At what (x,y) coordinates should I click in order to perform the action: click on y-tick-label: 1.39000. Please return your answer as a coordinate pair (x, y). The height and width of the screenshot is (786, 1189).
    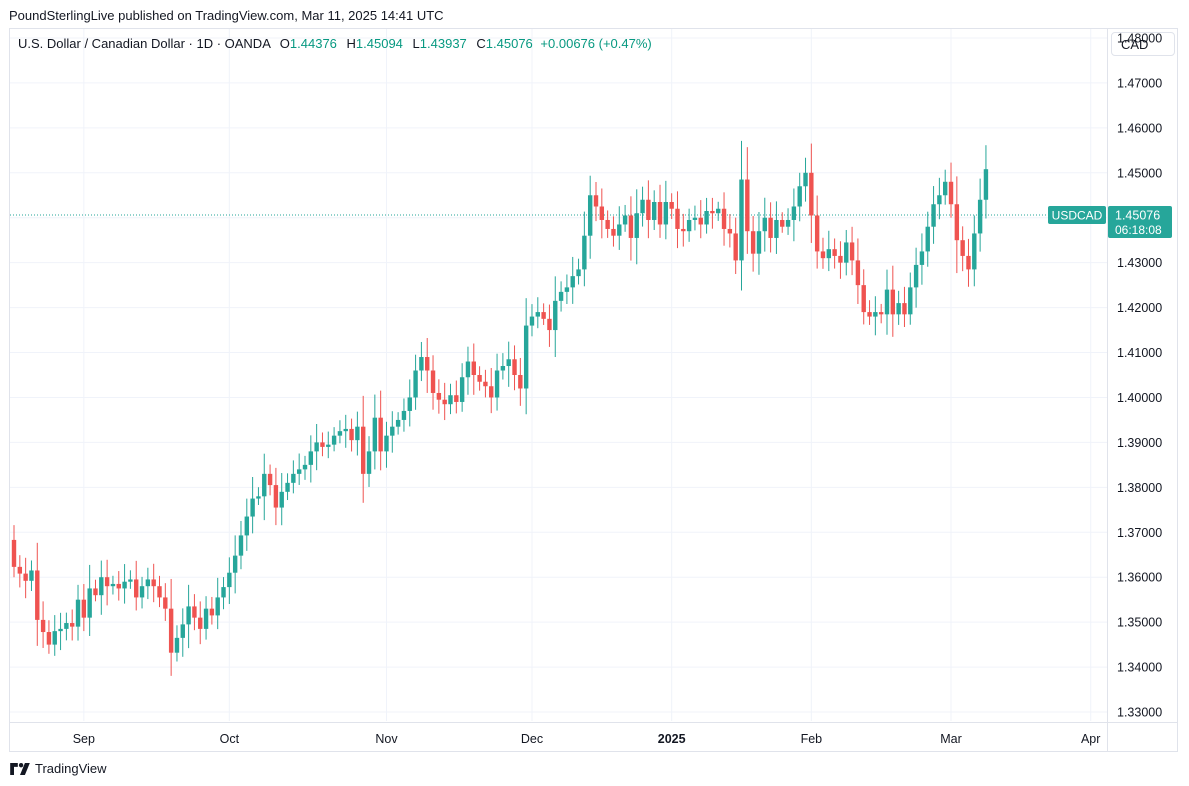
    Looking at the image, I should click on (1139, 443).